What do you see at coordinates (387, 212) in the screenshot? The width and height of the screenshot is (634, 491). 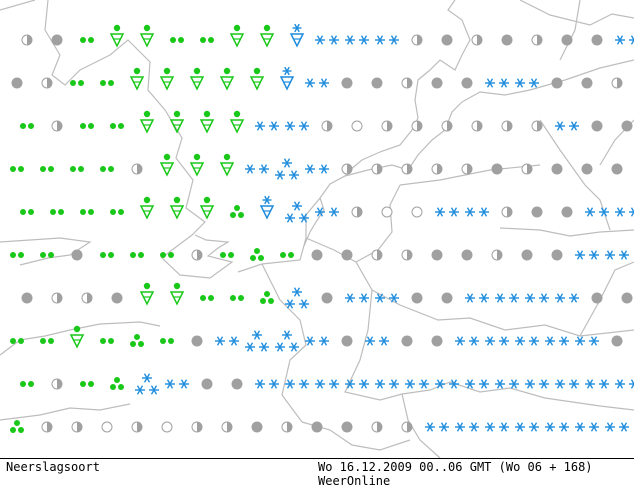 I see `dry-light-cloud-symbol` at bounding box center [387, 212].